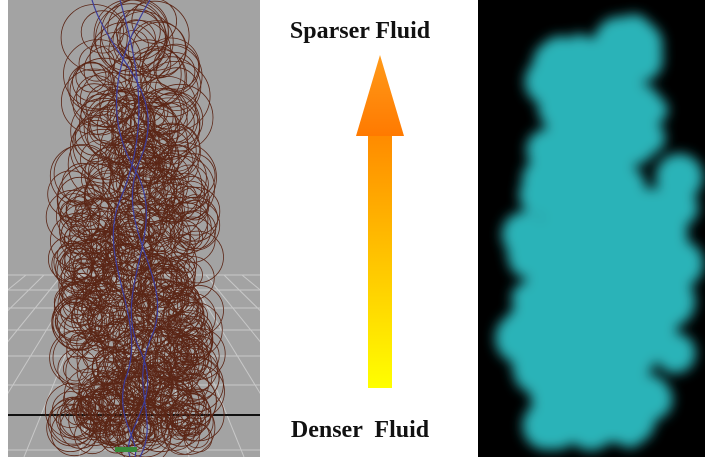  I want to click on arrow-shaft, so click(380, 261).